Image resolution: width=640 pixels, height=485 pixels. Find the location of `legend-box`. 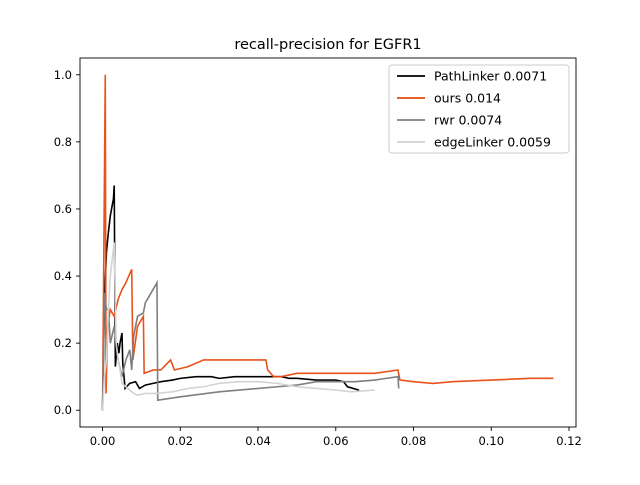

legend-box is located at coordinates (479, 109).